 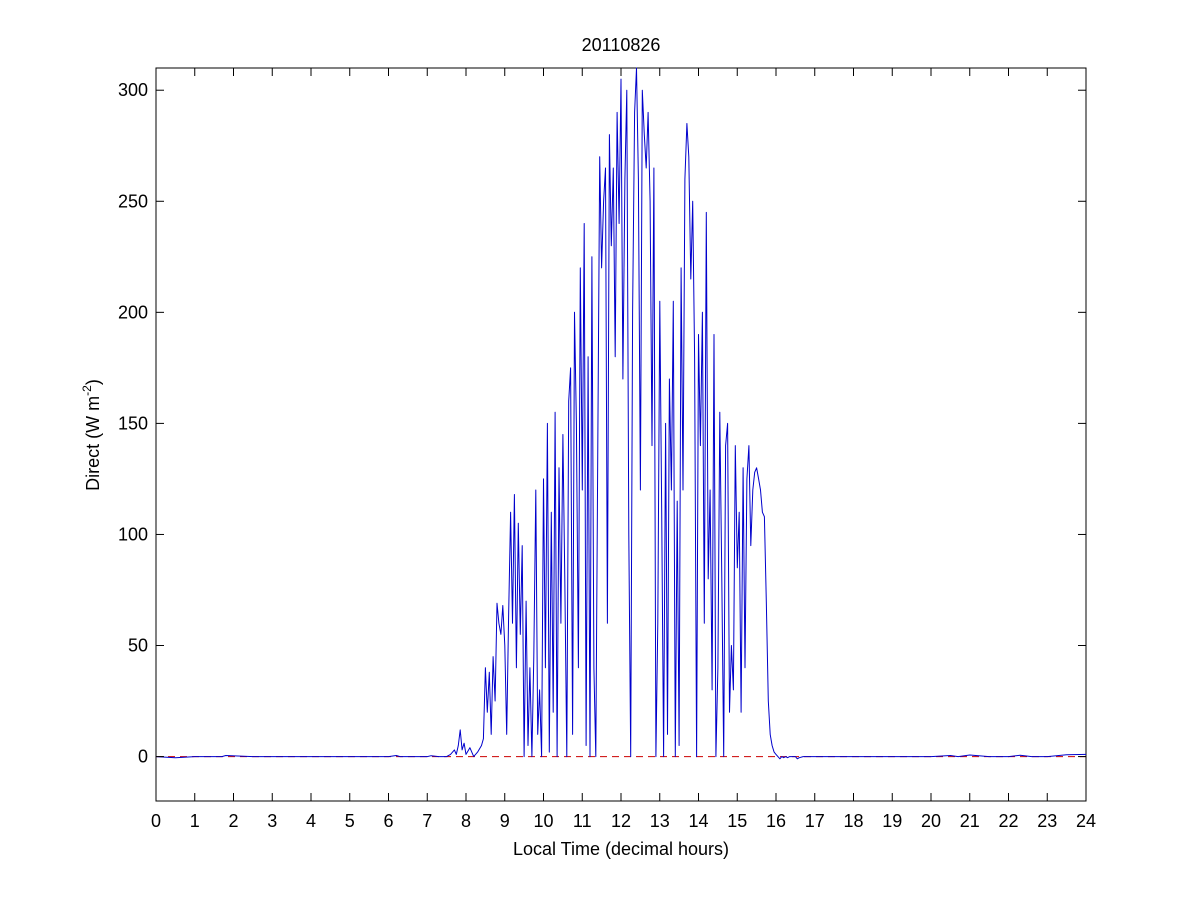 What do you see at coordinates (133, 201) in the screenshot?
I see `y-tick-label: 250` at bounding box center [133, 201].